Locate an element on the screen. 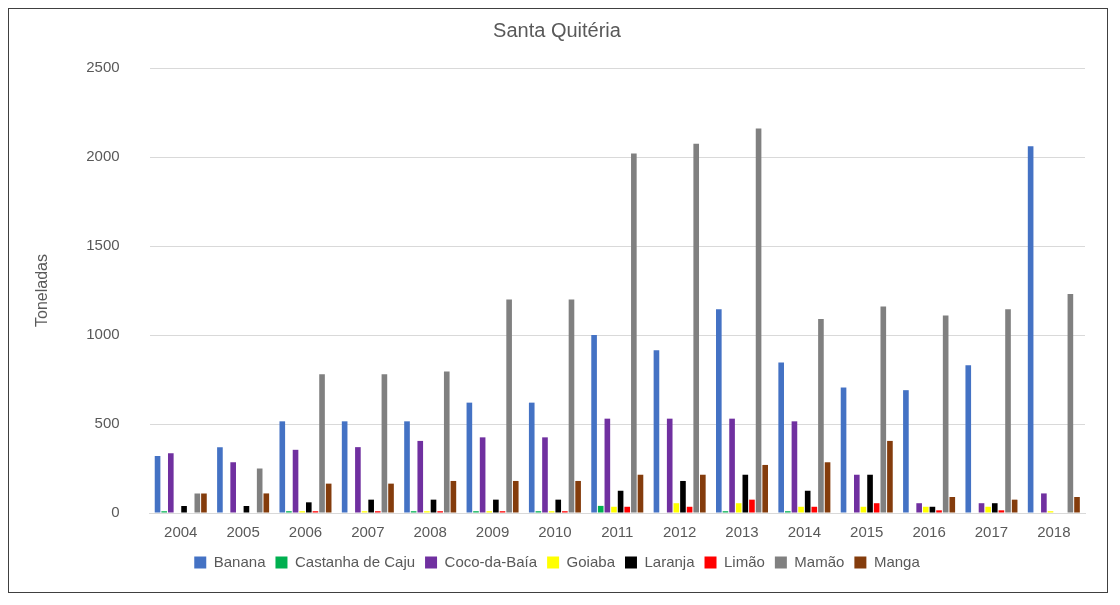 The width and height of the screenshot is (1120, 605). x-tick-label: 2012 is located at coordinates (679, 532).